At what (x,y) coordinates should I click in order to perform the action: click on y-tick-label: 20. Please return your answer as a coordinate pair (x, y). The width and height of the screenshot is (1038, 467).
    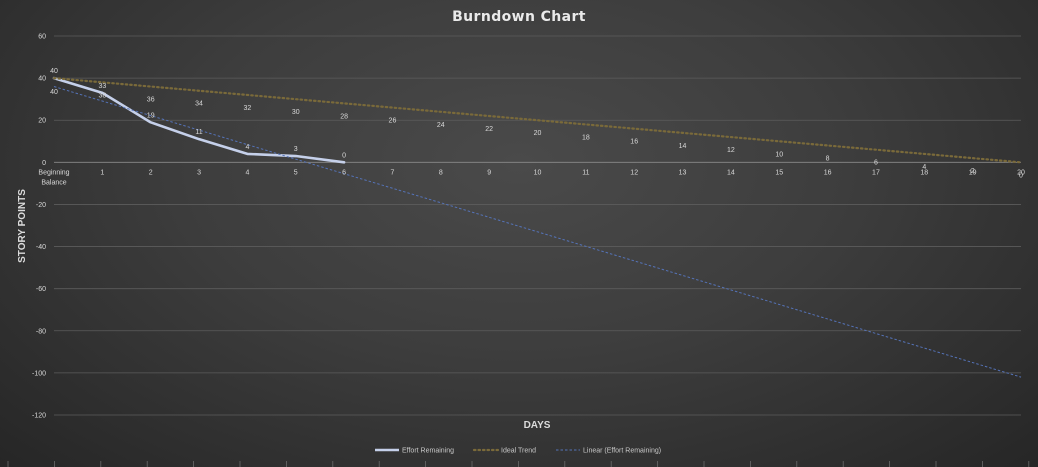
    Looking at the image, I should click on (42, 121).